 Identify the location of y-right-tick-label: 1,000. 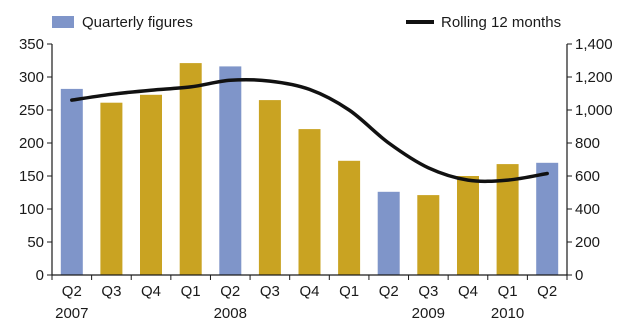
(594, 110).